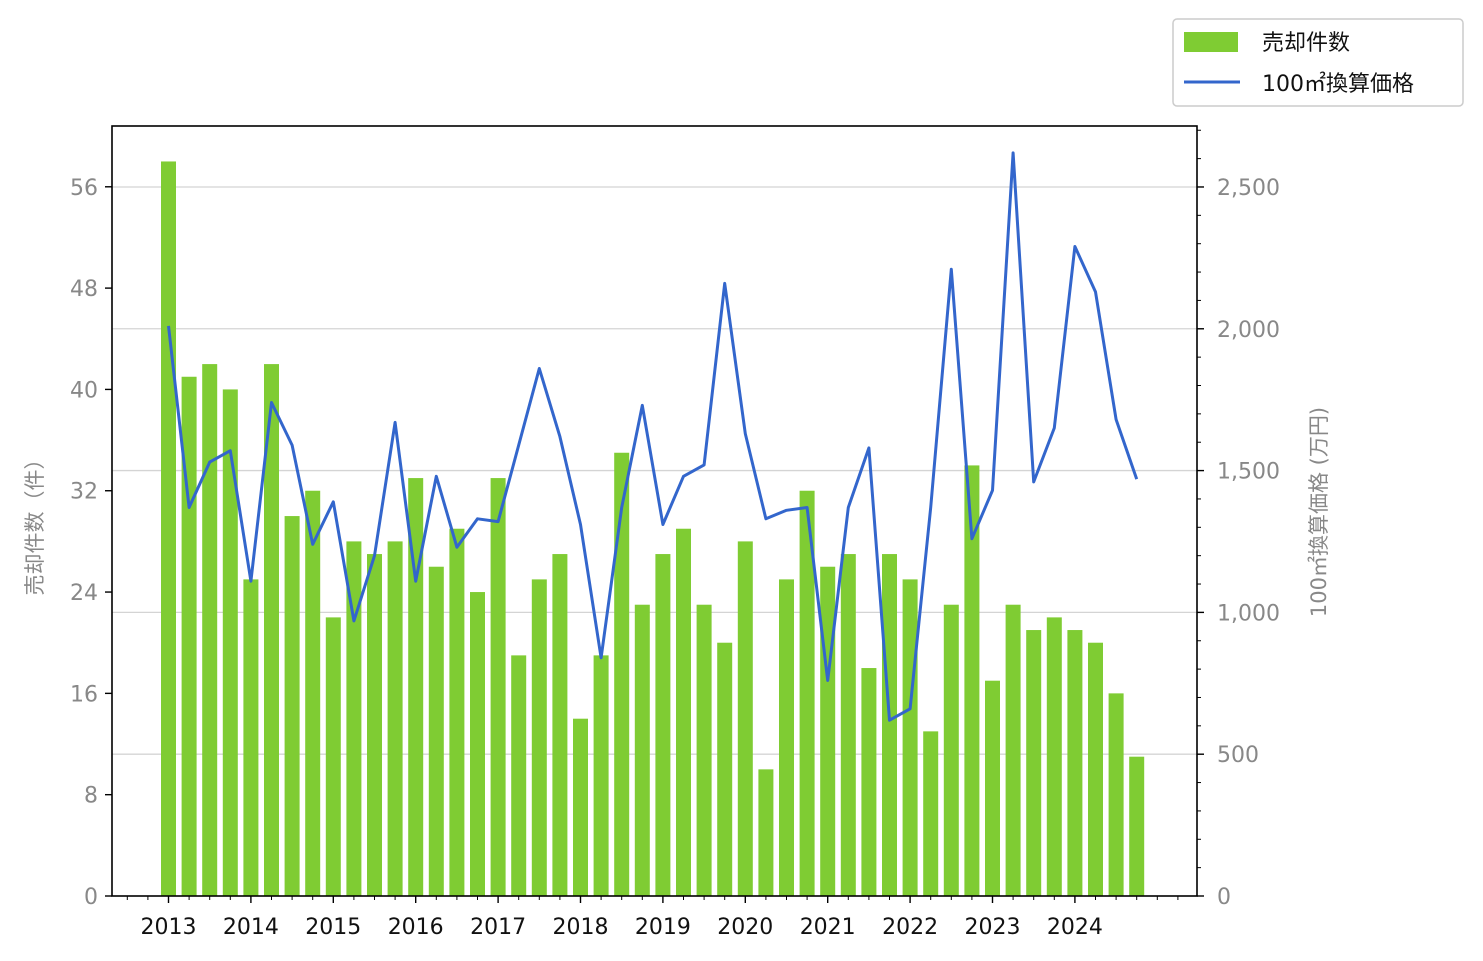 Image resolution: width=1483 pixels, height=961 pixels. I want to click on bar-2020-Q4, so click(807, 693).